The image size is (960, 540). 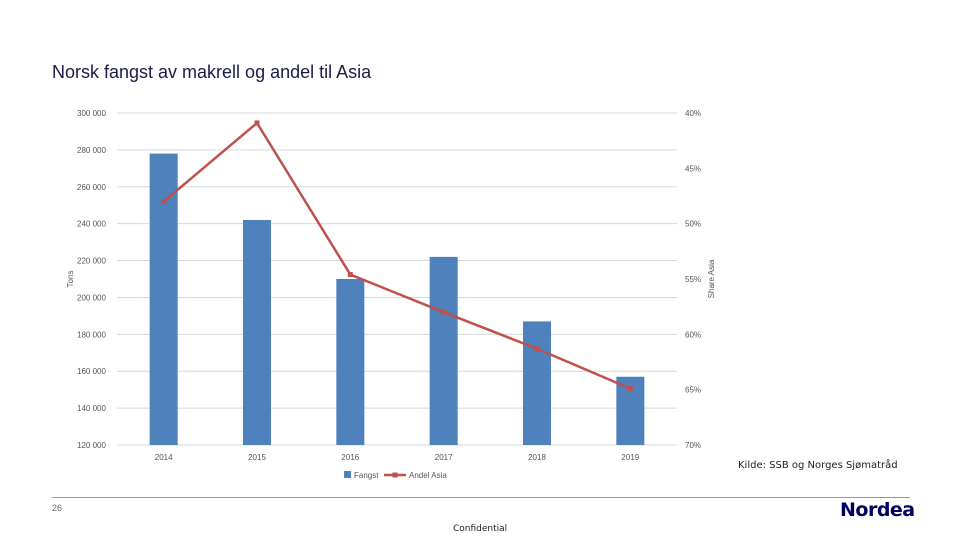 I want to click on confidential-label: Confidential, so click(x=480, y=529).